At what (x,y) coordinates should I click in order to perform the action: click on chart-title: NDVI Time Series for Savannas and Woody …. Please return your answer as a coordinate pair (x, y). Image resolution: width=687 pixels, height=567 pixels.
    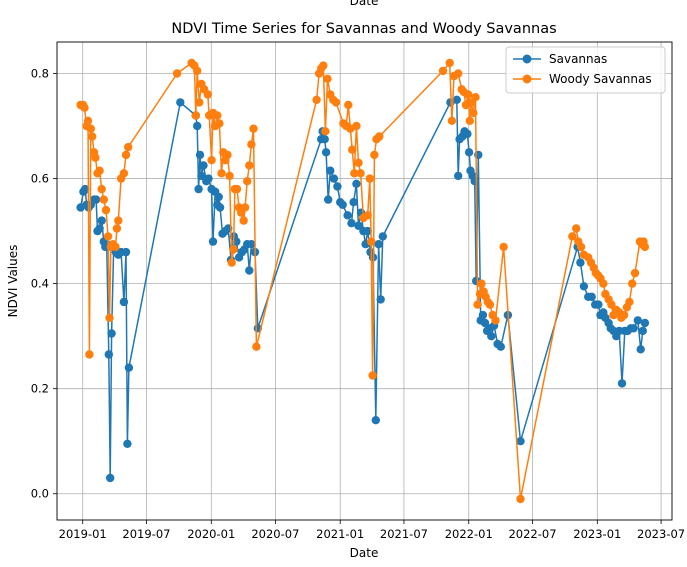
    Looking at the image, I should click on (363, 29).